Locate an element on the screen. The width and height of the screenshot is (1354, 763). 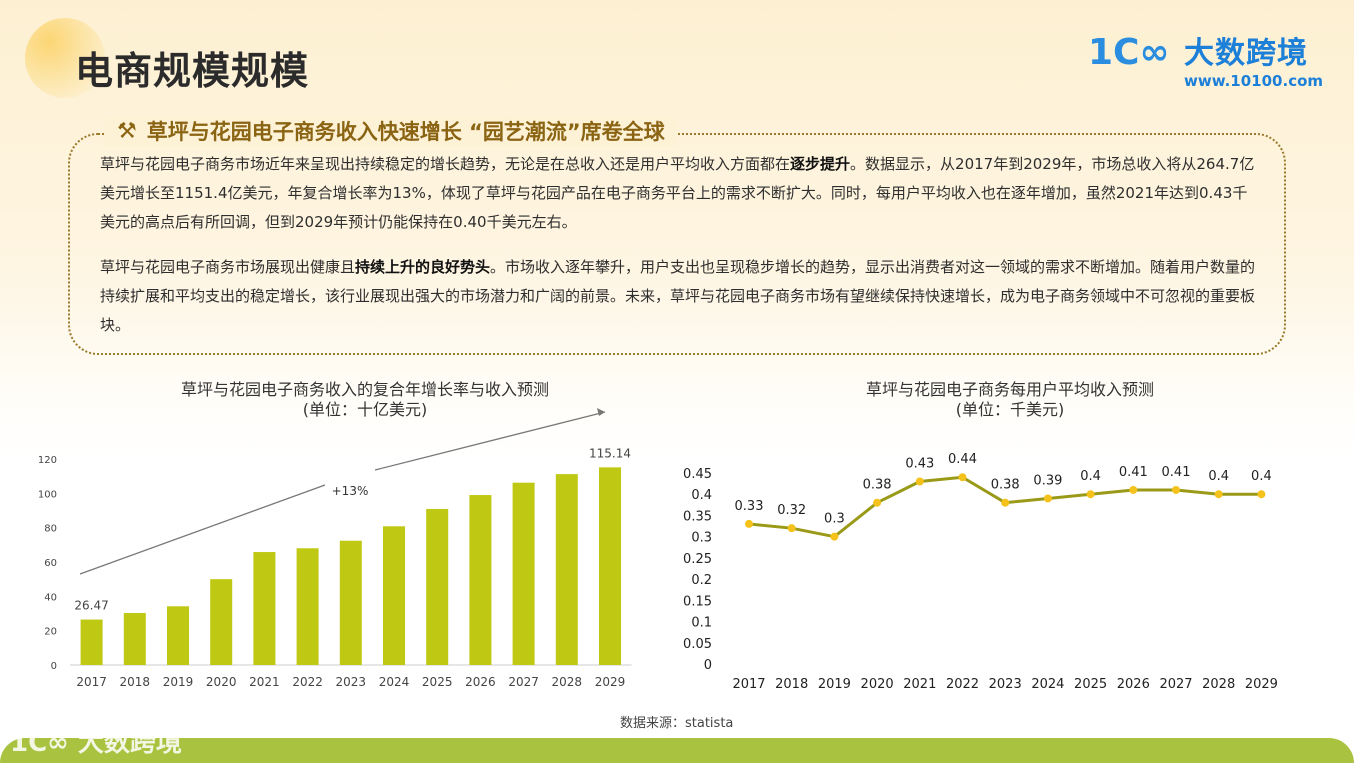
y-tick-label: 60 is located at coordinates (50, 563).